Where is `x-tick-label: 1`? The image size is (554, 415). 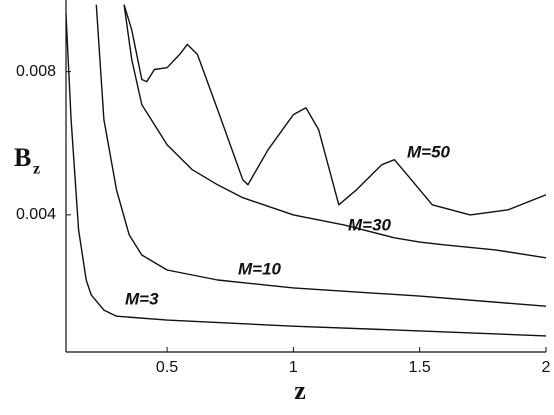 x-tick-label: 1 is located at coordinates (293, 367).